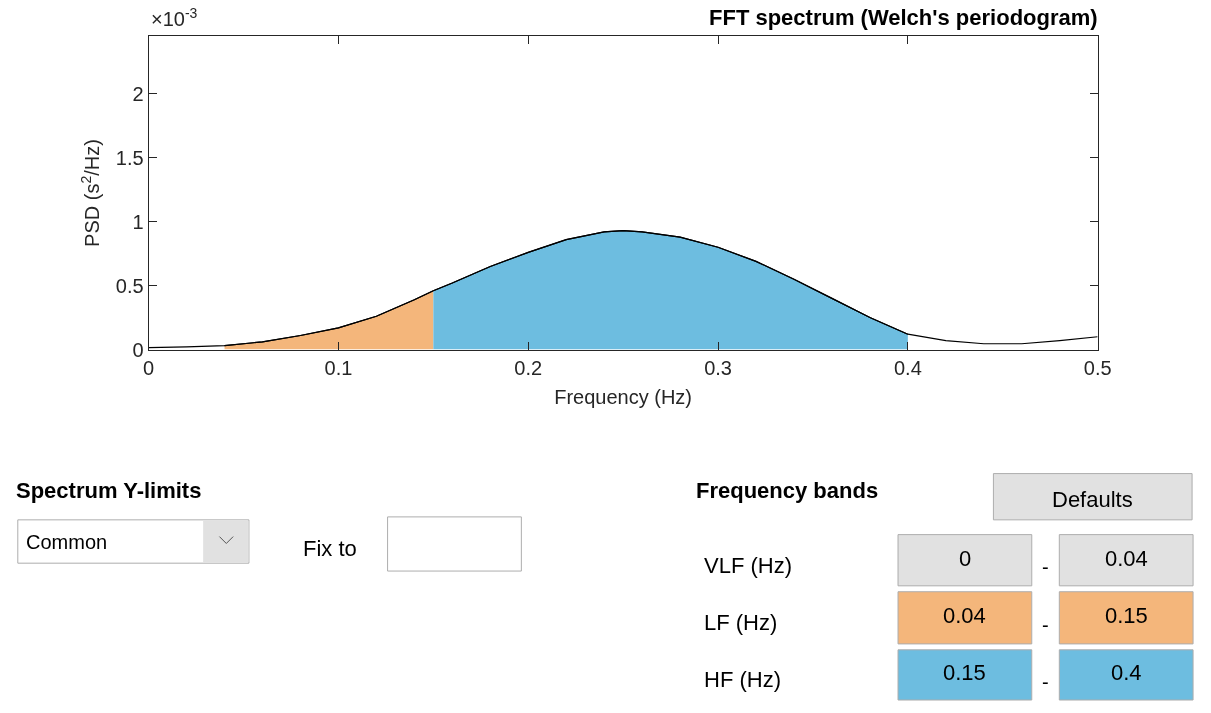 The width and height of the screenshot is (1211, 713). What do you see at coordinates (138, 93) in the screenshot?
I see `y-tick-label: 2` at bounding box center [138, 93].